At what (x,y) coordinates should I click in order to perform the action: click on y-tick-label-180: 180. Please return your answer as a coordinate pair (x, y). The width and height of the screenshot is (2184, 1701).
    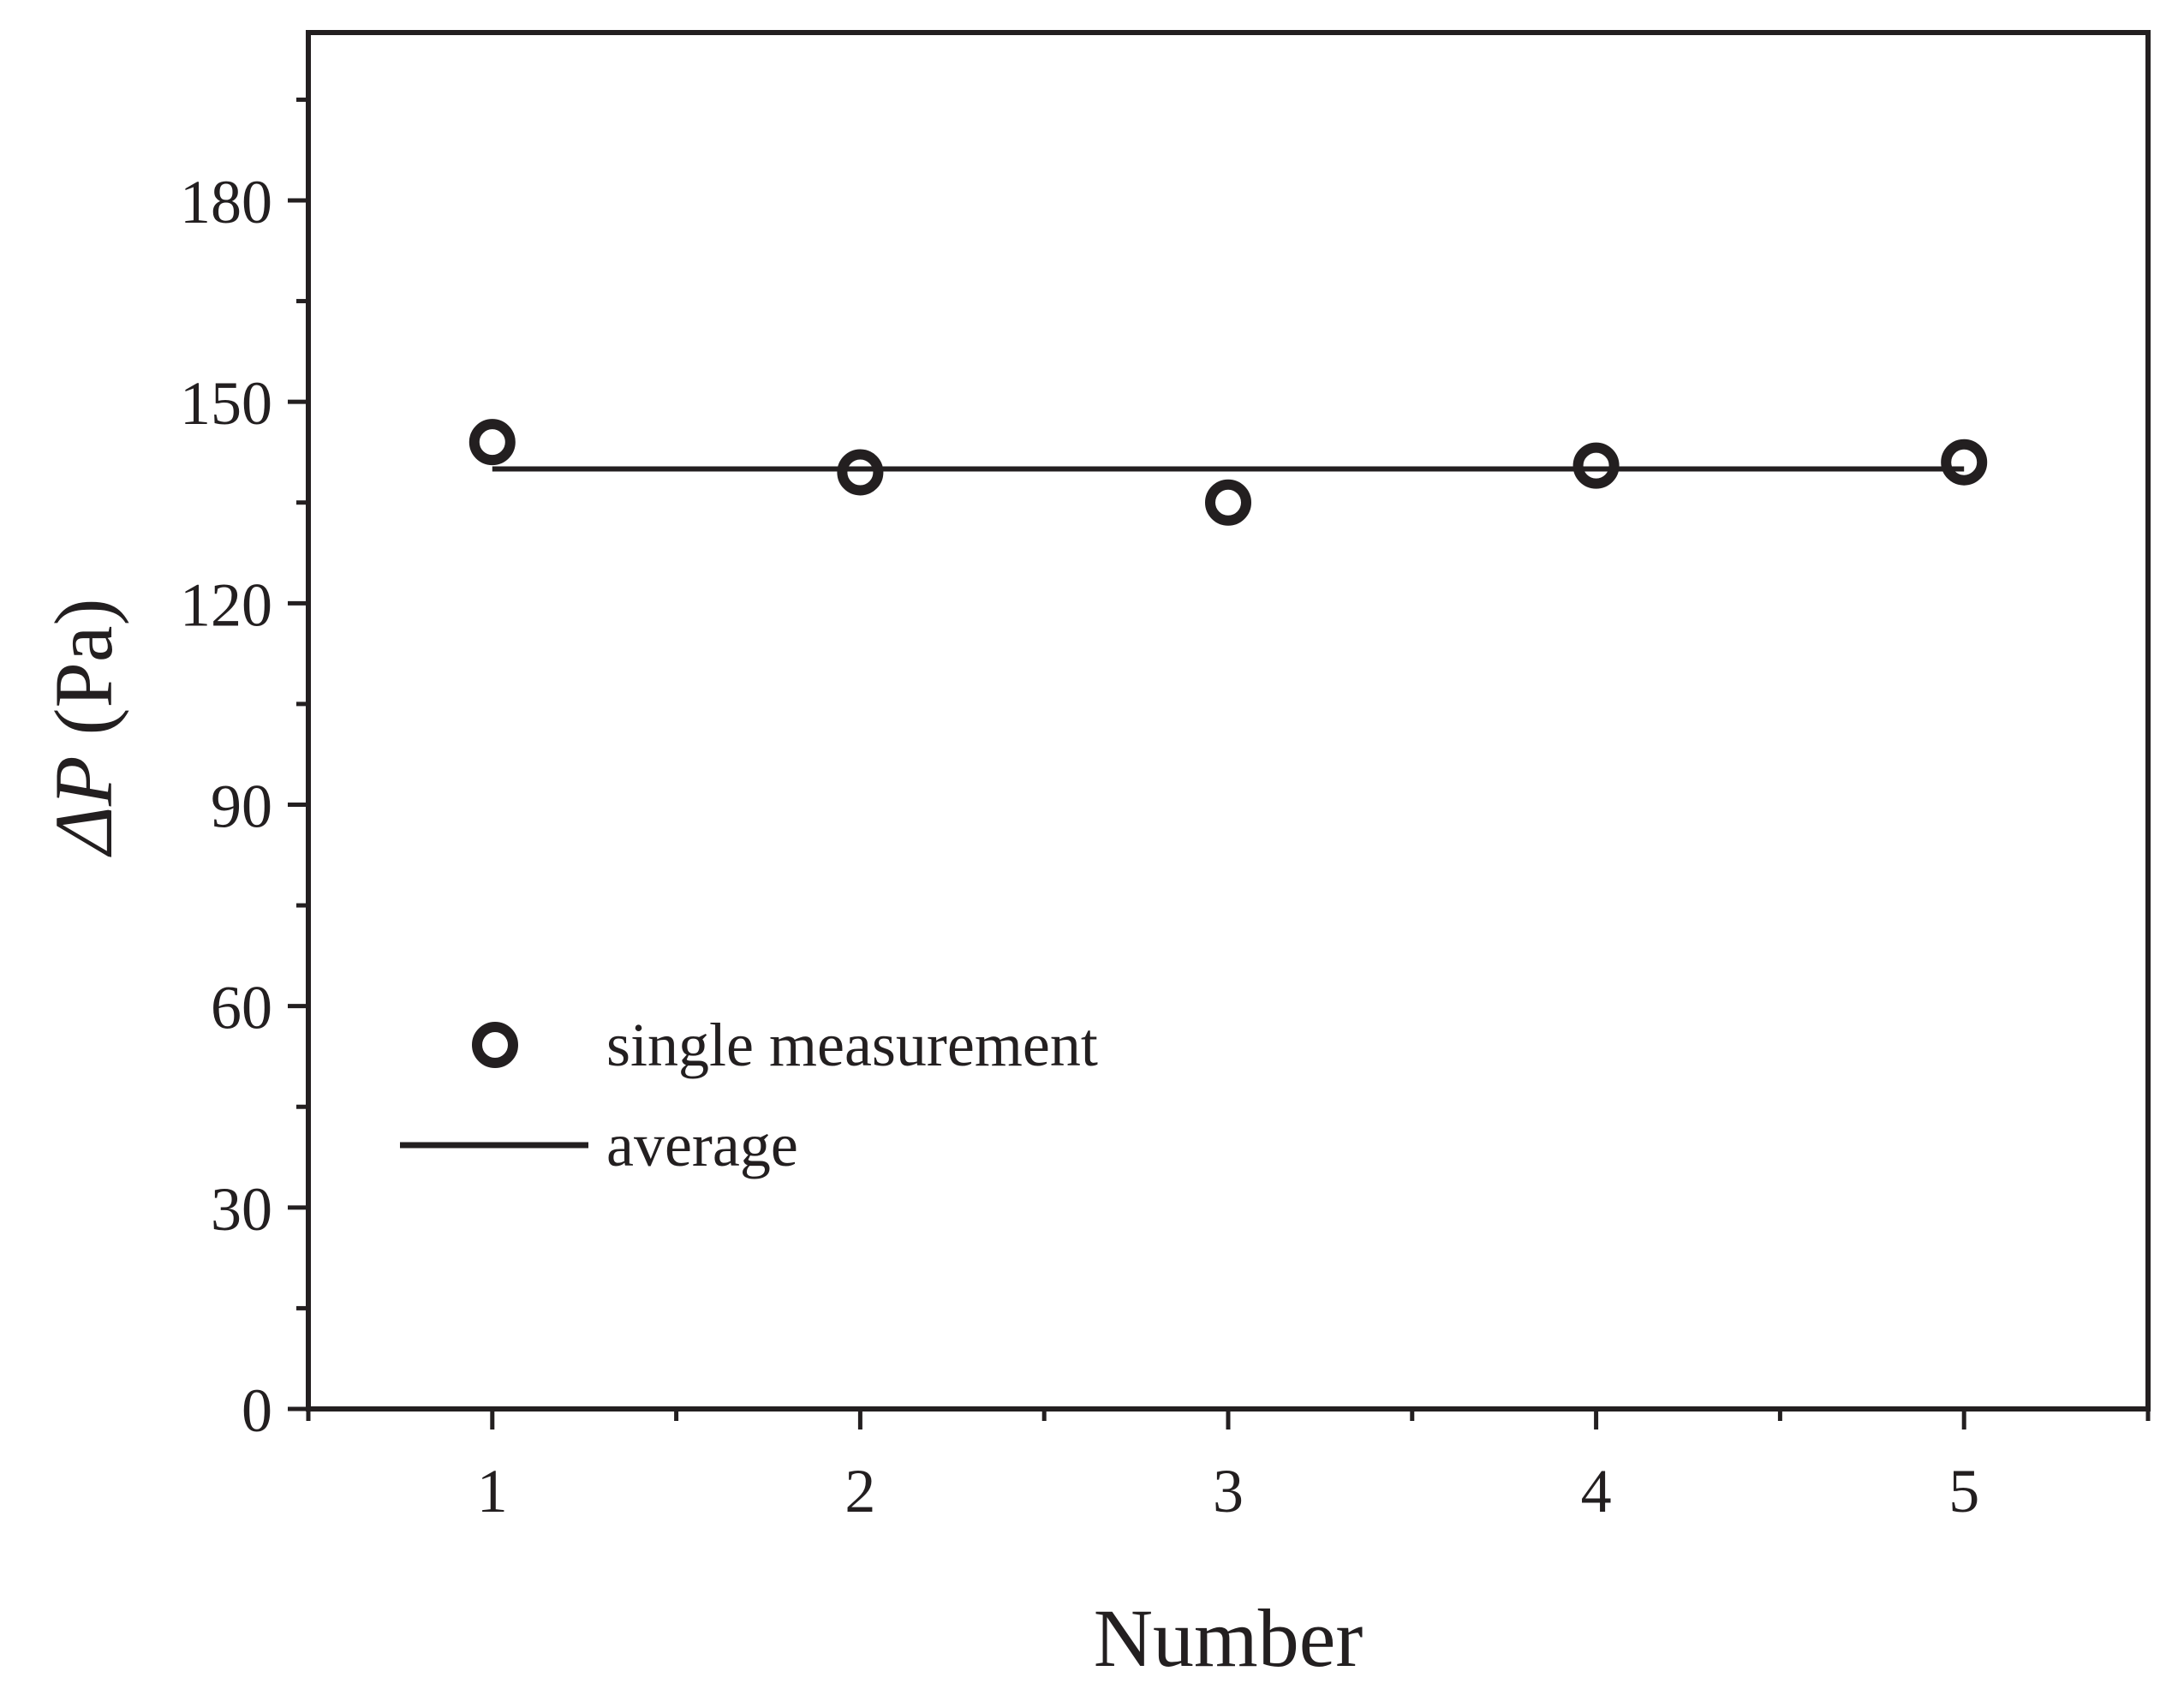
    Looking at the image, I should click on (226, 202).